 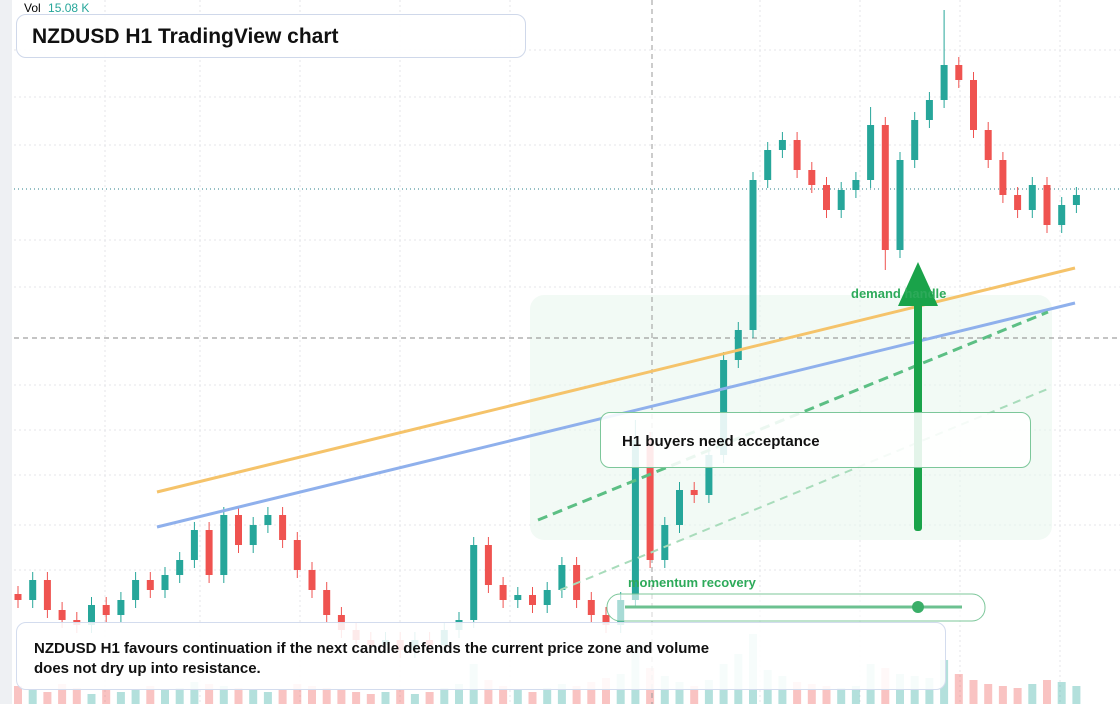 I want to click on annotation: demand handle, so click(x=898, y=293).